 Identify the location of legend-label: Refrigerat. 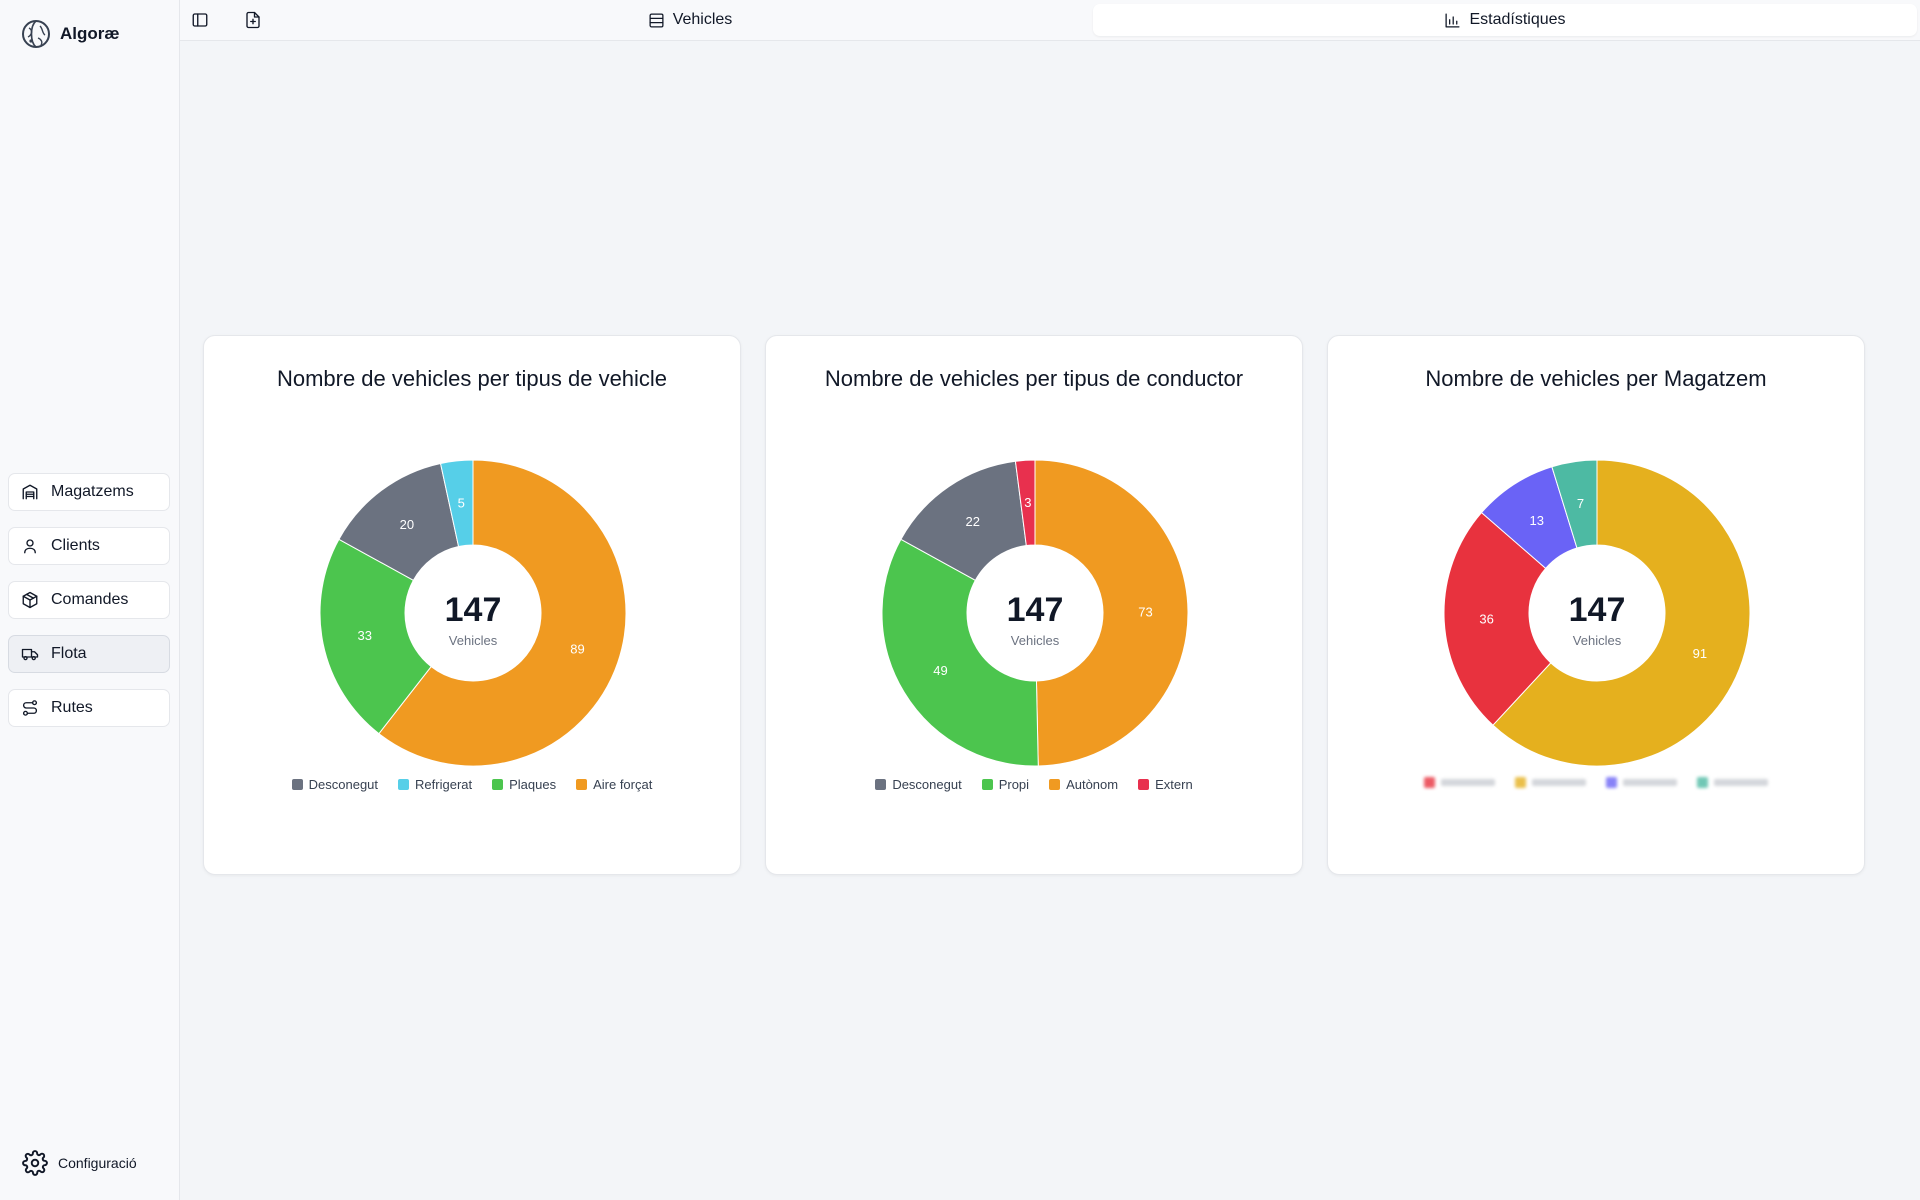
(444, 784).